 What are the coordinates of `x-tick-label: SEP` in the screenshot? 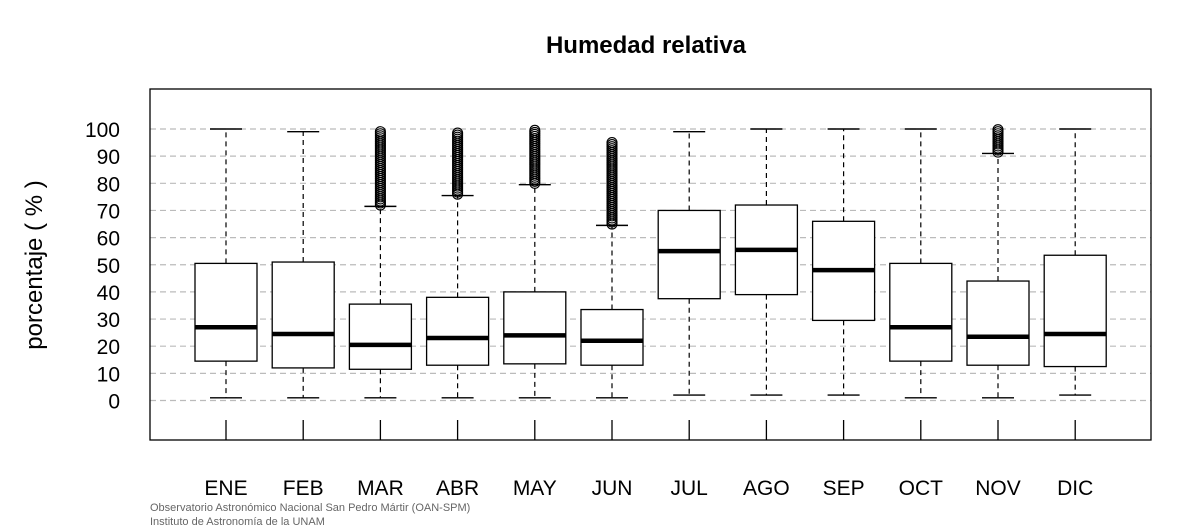 It's located at (844, 488).